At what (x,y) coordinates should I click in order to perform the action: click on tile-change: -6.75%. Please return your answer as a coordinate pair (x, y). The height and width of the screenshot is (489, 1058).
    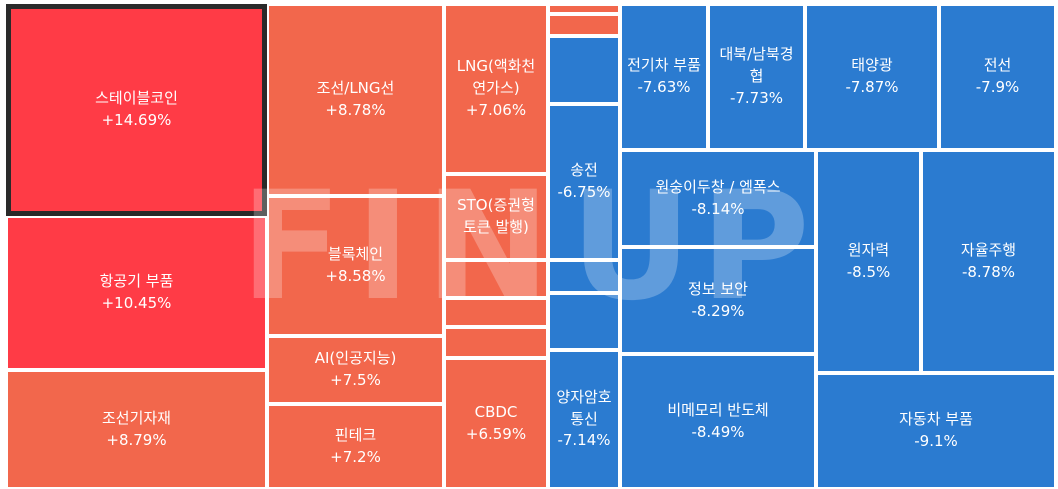
    Looking at the image, I should click on (584, 192).